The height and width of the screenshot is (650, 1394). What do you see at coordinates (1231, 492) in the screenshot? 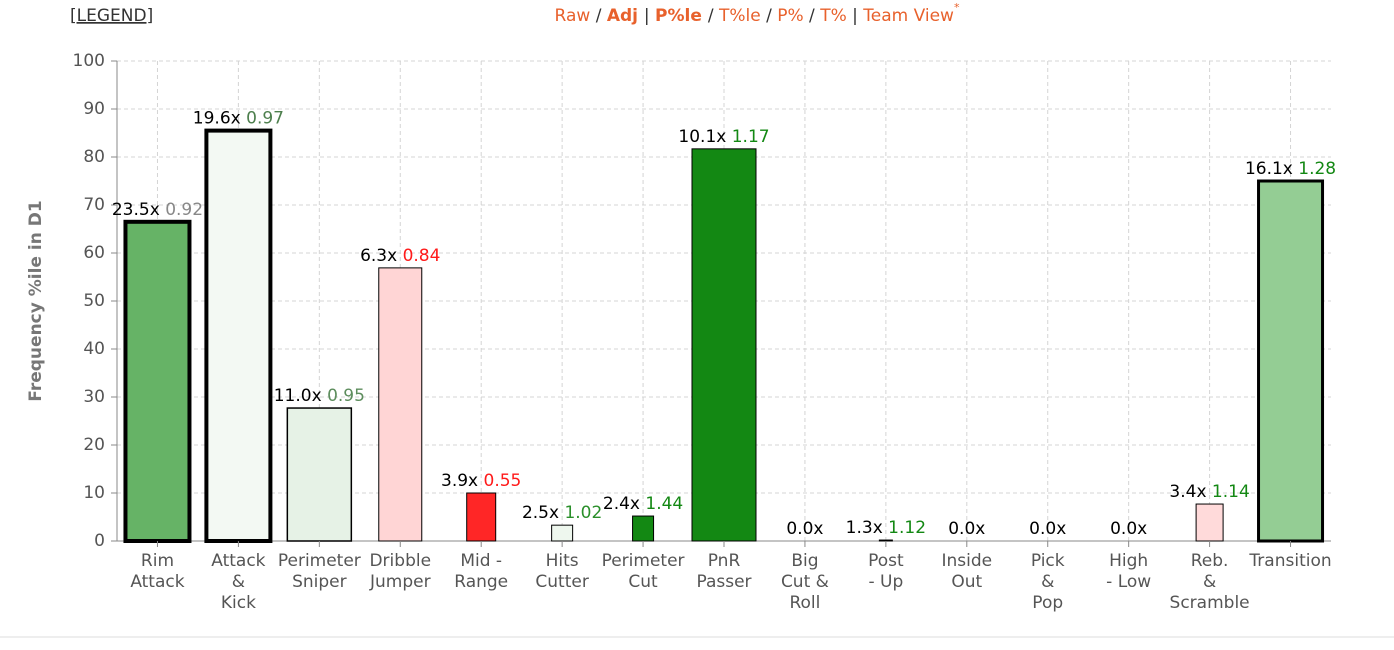
I see `eff-label: 1.14` at bounding box center [1231, 492].